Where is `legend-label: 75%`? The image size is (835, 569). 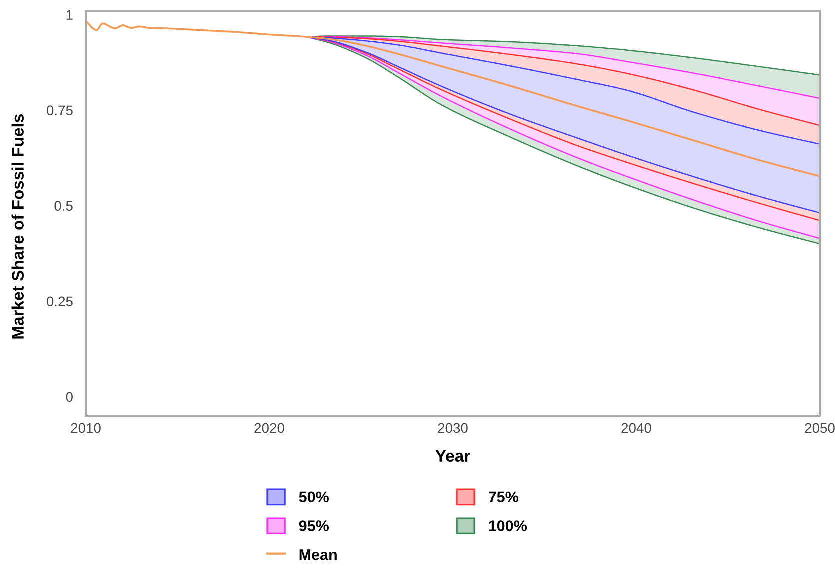 legend-label: 75% is located at coordinates (504, 497).